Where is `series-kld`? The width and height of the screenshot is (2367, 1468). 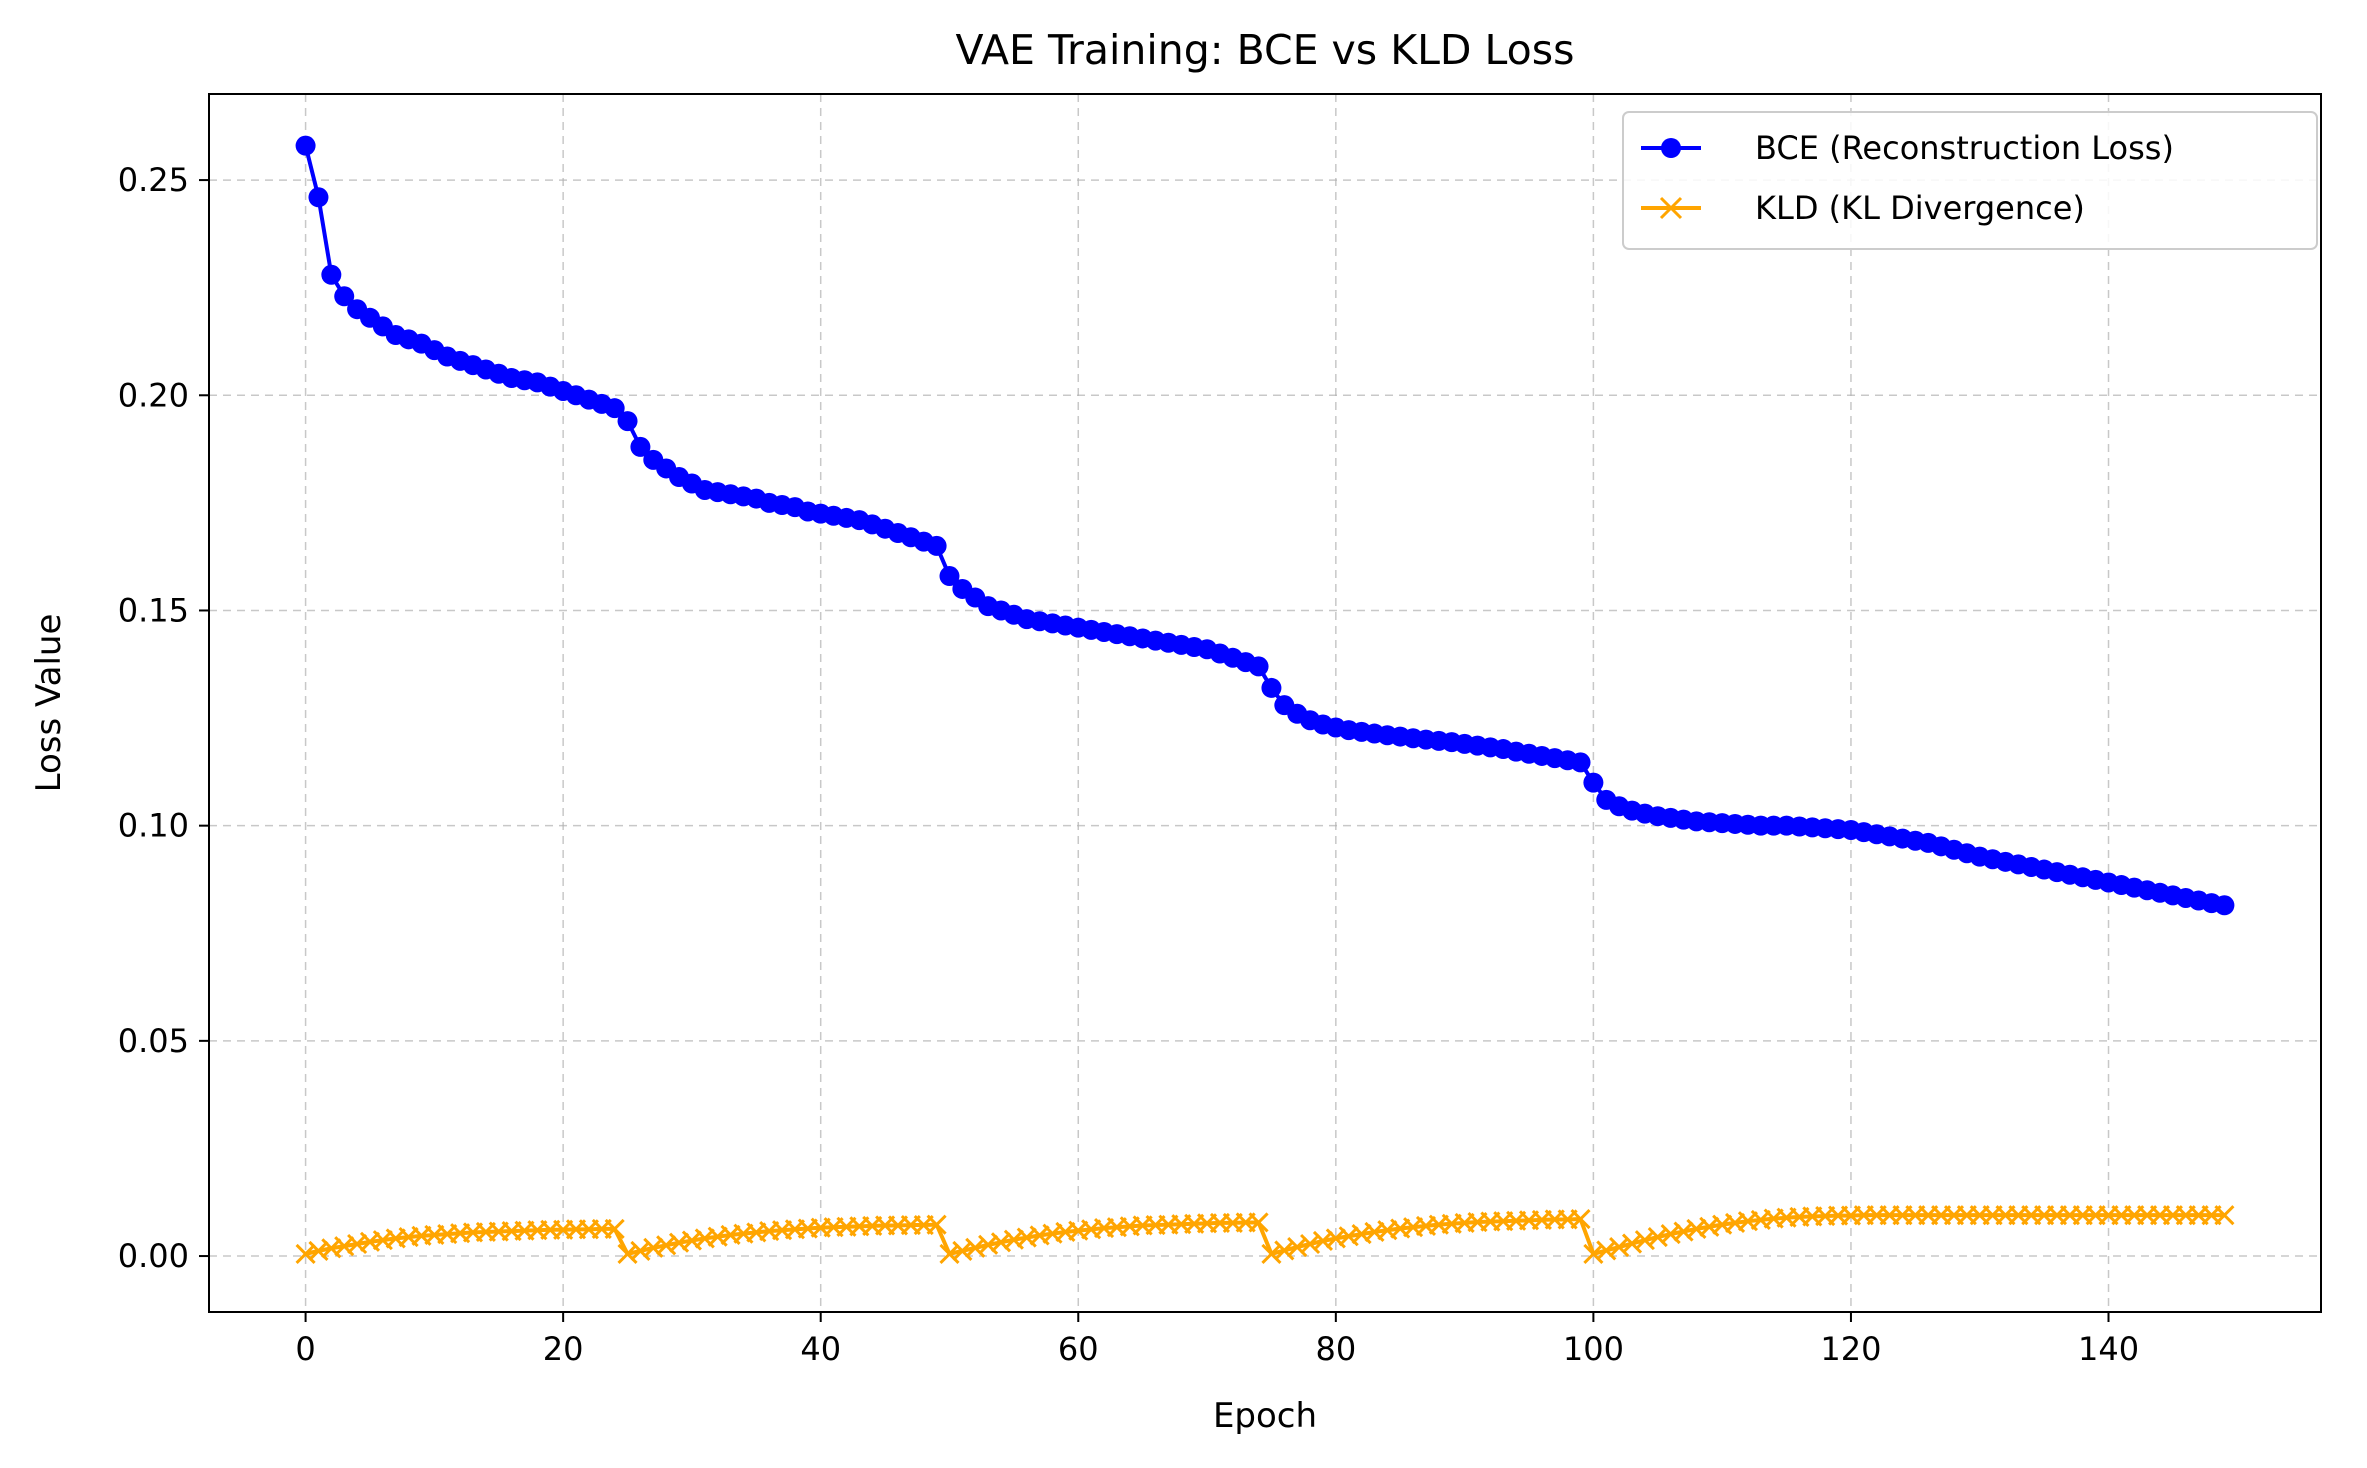
series-kld is located at coordinates (1265, 1234).